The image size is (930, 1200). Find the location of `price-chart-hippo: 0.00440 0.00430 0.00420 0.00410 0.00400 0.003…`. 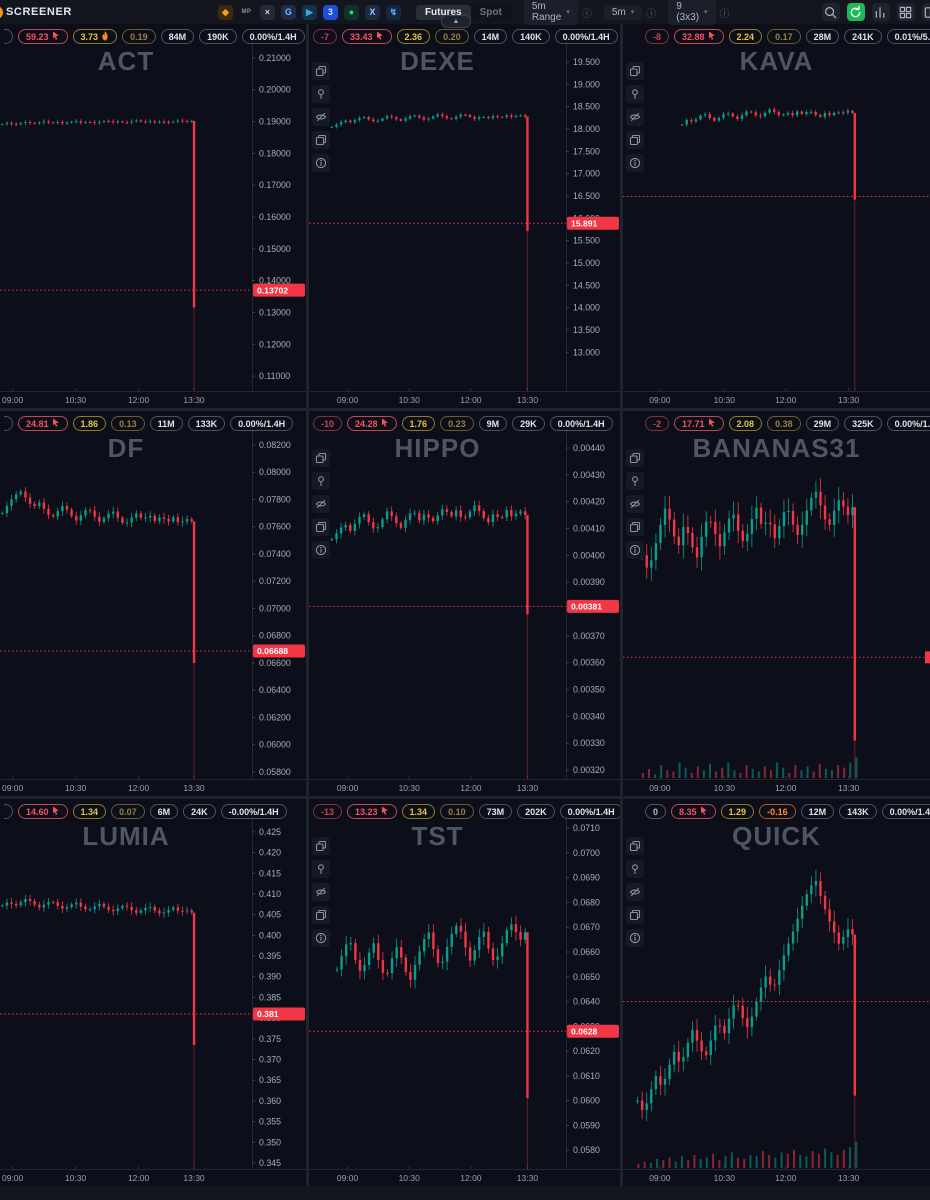

price-chart-hippo: 0.00440 0.00430 0.00420 0.00410 0.00400 0.003… is located at coordinates (464, 604).